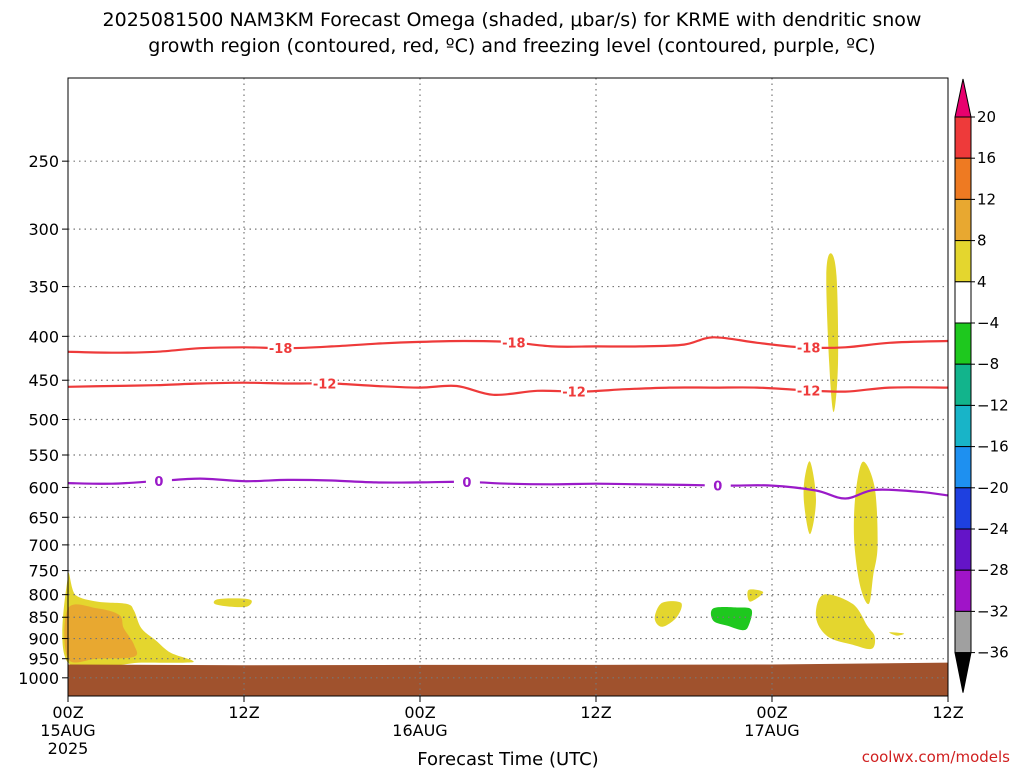 This screenshot has width=1024, height=768. Describe the element at coordinates (993, 653) in the screenshot. I see `colorbar-label: −36` at that location.